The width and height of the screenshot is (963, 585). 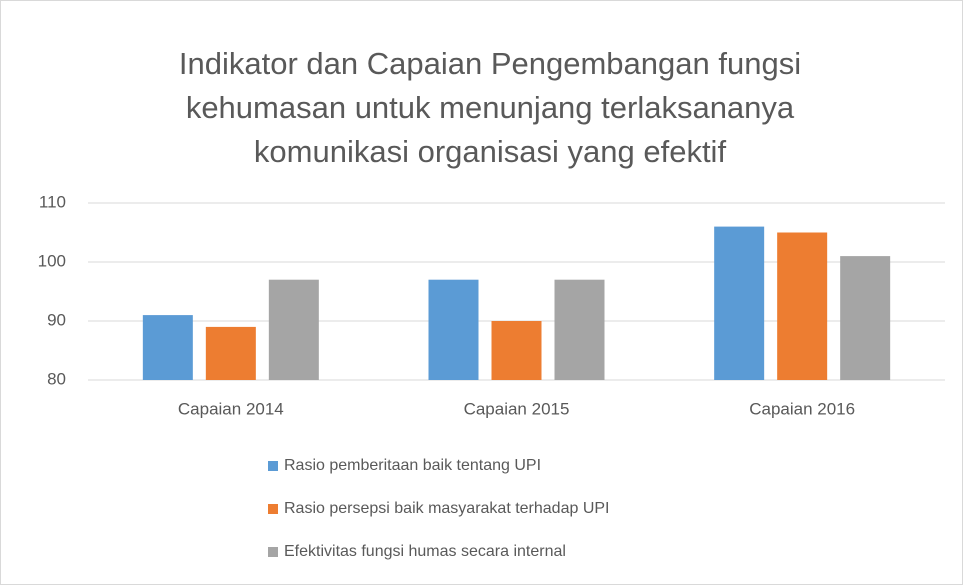 What do you see at coordinates (56, 319) in the screenshot?
I see `y-tick-label: 90` at bounding box center [56, 319].